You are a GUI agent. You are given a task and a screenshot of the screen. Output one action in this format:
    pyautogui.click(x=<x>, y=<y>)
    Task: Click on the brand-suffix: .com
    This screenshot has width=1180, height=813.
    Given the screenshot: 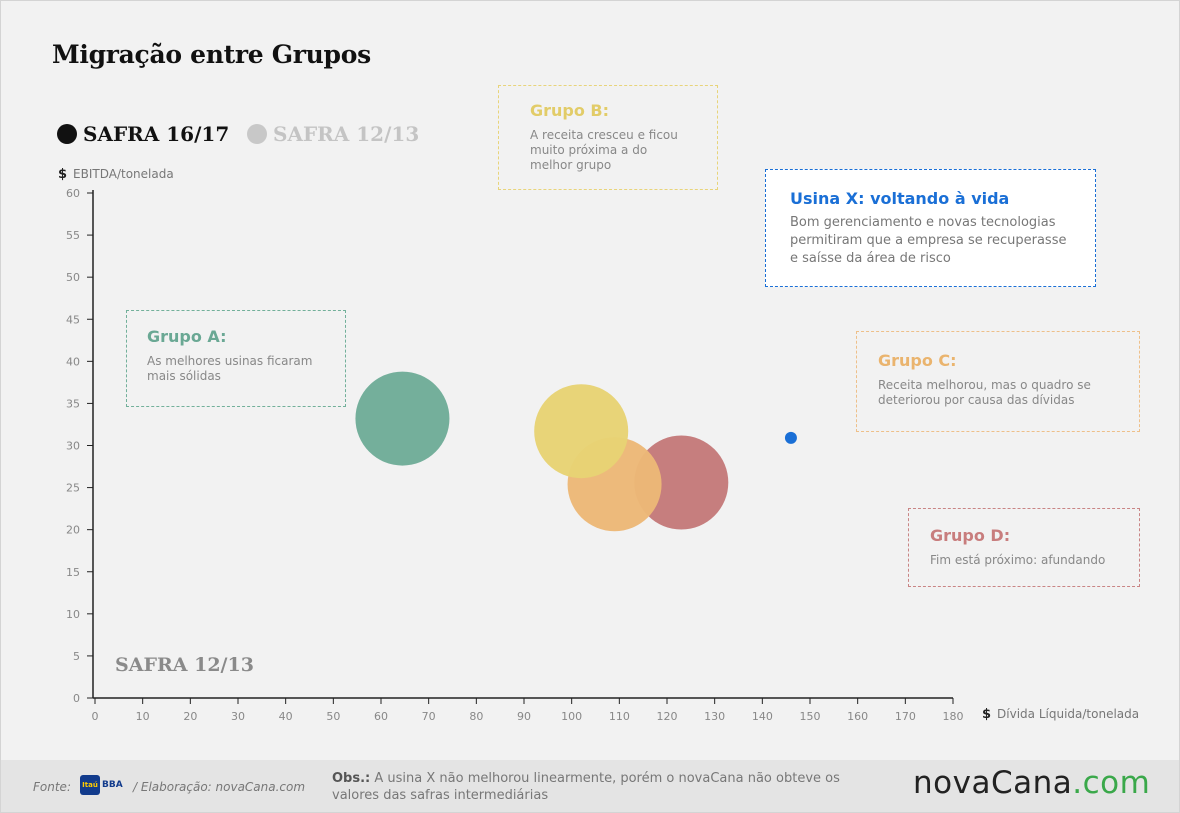 What is the action you would take?
    pyautogui.click(x=1111, y=783)
    